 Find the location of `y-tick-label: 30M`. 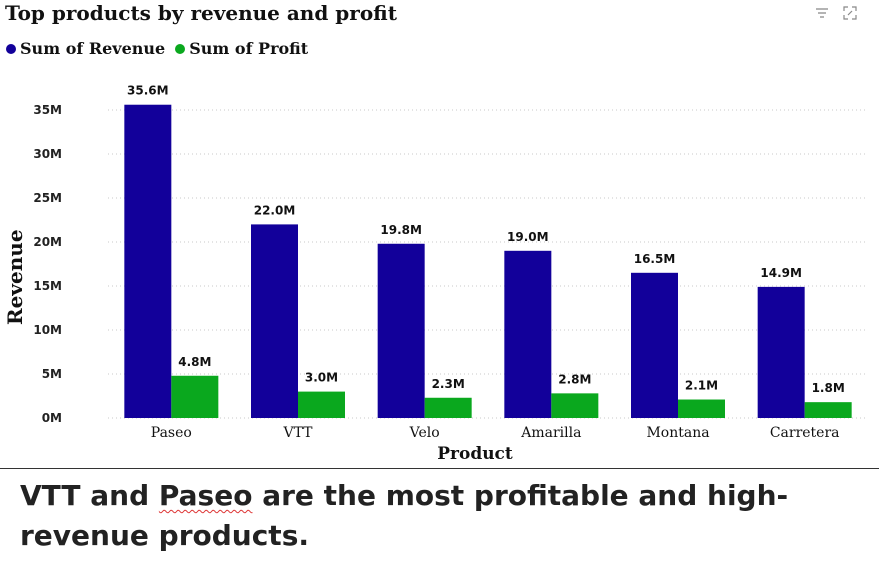

y-tick-label: 30M is located at coordinates (47, 154).